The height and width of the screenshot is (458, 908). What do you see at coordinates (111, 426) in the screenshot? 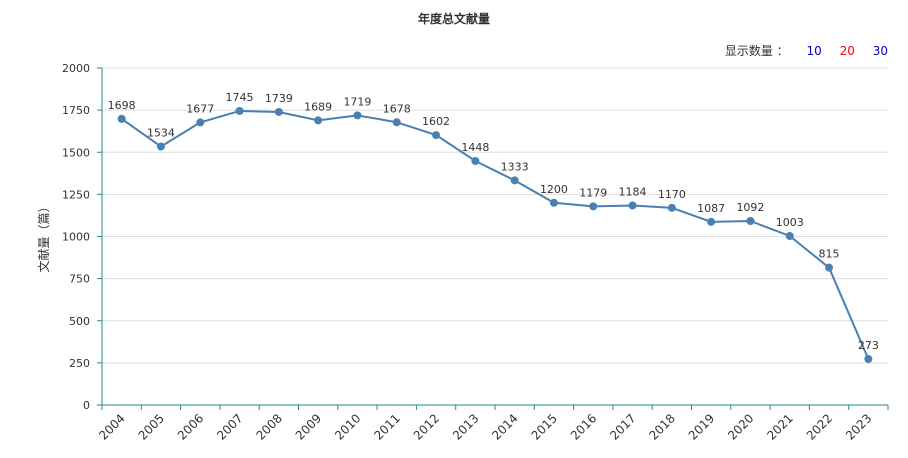
I see `x-tick-label: 2004` at bounding box center [111, 426].